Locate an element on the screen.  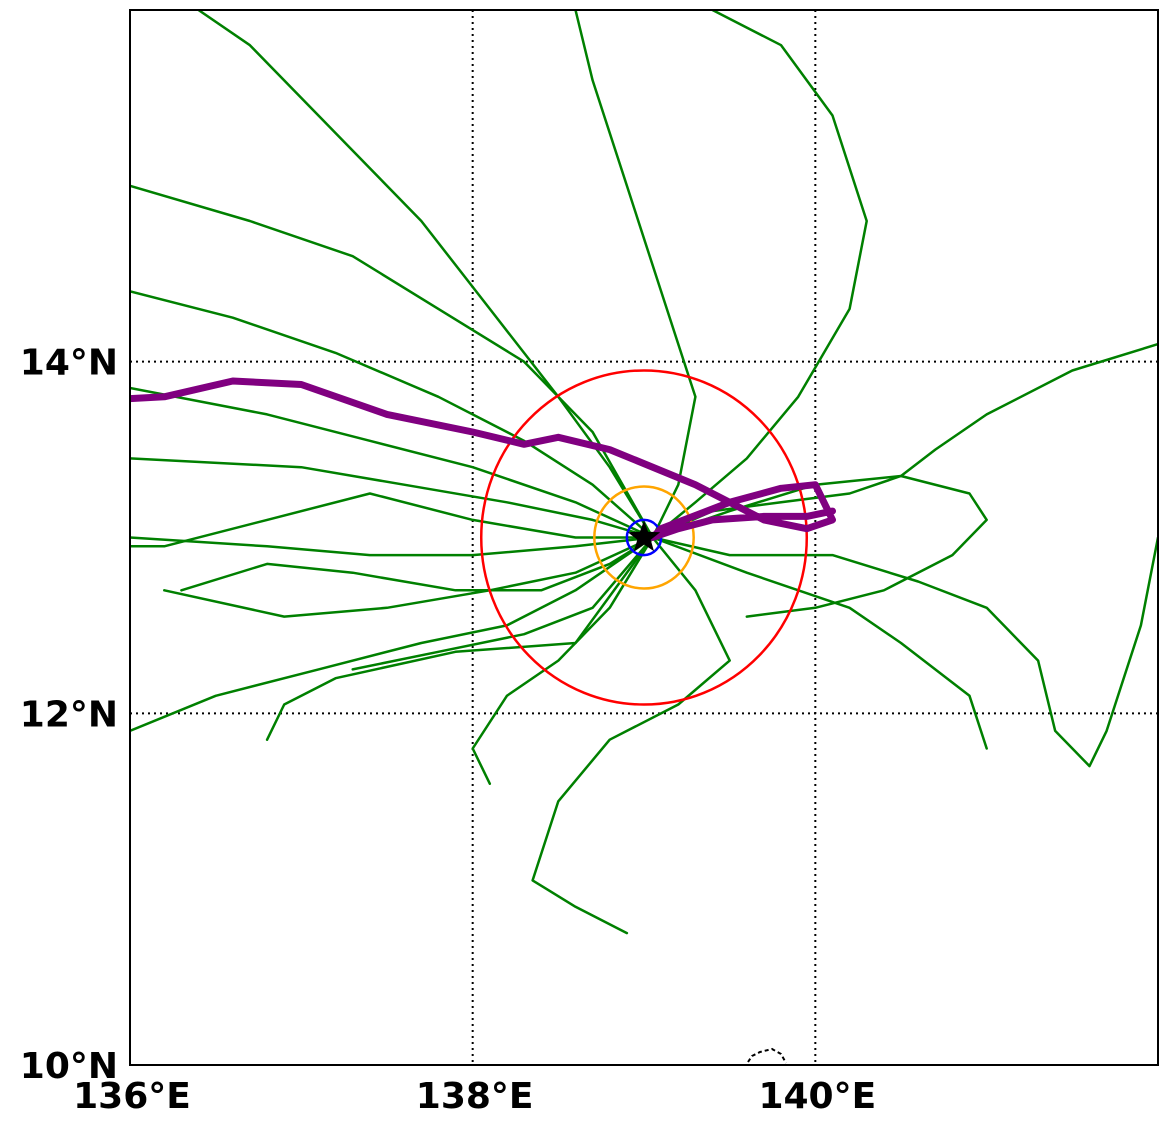
y-tick-label-1: 12°N is located at coordinates (69, 714).